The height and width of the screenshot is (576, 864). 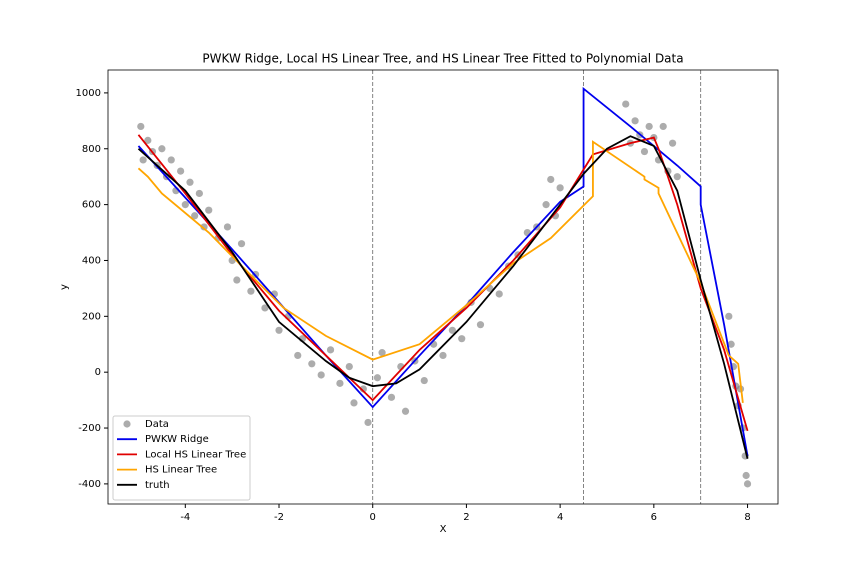 I want to click on y-tick-label: -400, so click(x=89, y=484).